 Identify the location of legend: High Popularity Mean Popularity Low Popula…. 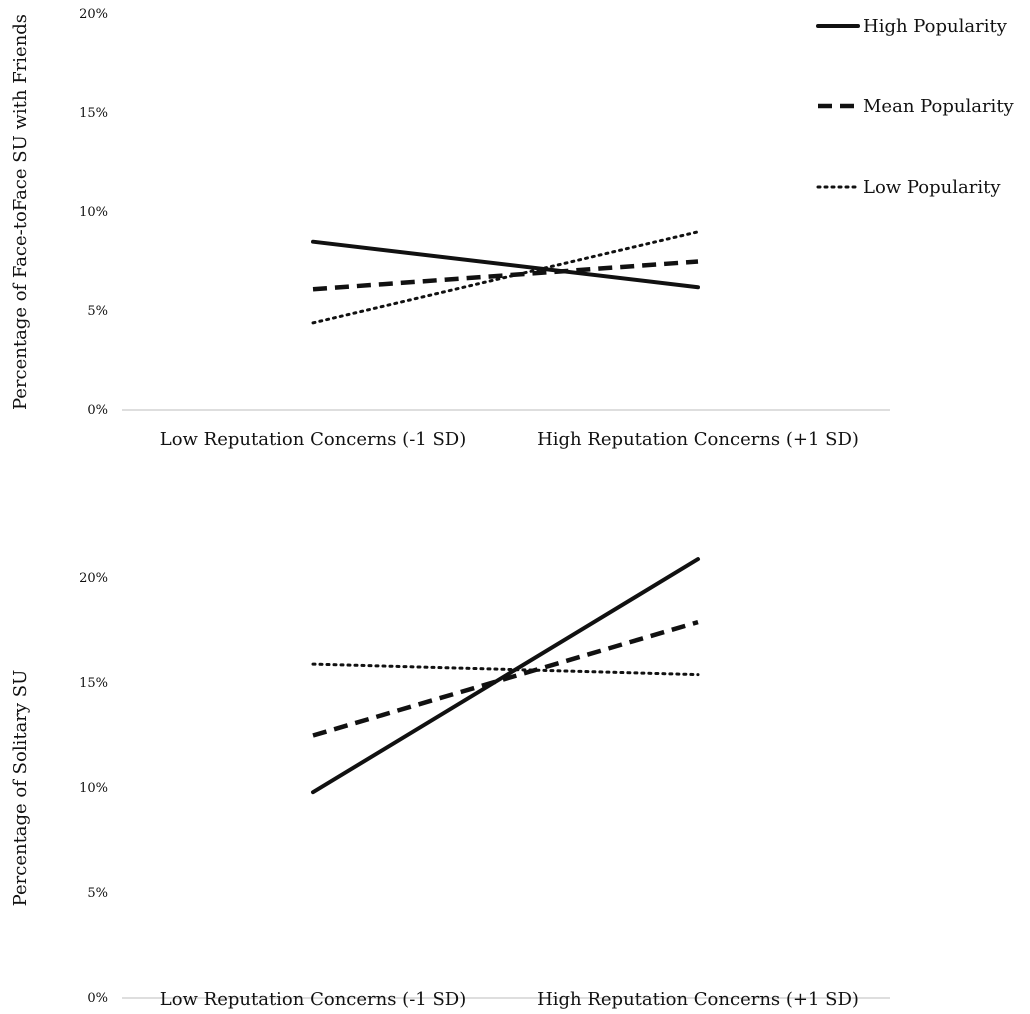
(915, 107).